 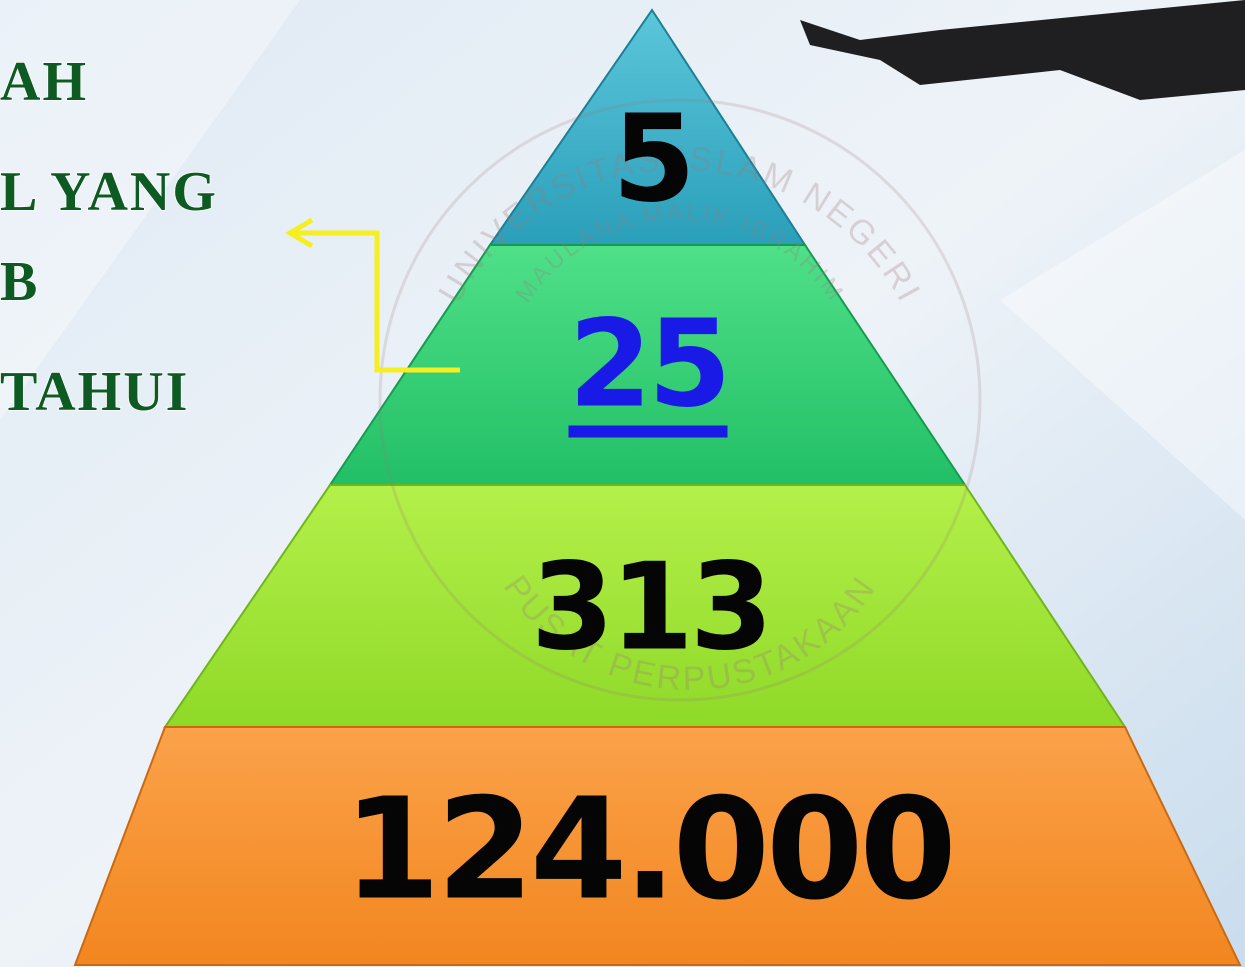 I want to click on left-text-line: B, so click(x=19, y=282).